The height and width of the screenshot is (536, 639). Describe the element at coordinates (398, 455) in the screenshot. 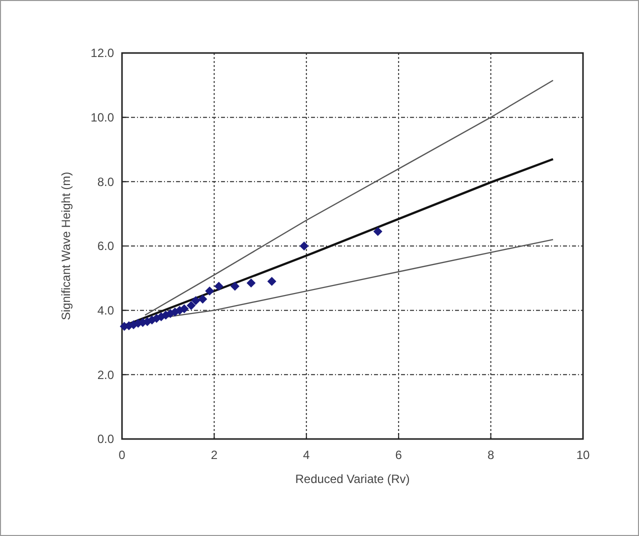

I see `x-tick-label: 6` at that location.